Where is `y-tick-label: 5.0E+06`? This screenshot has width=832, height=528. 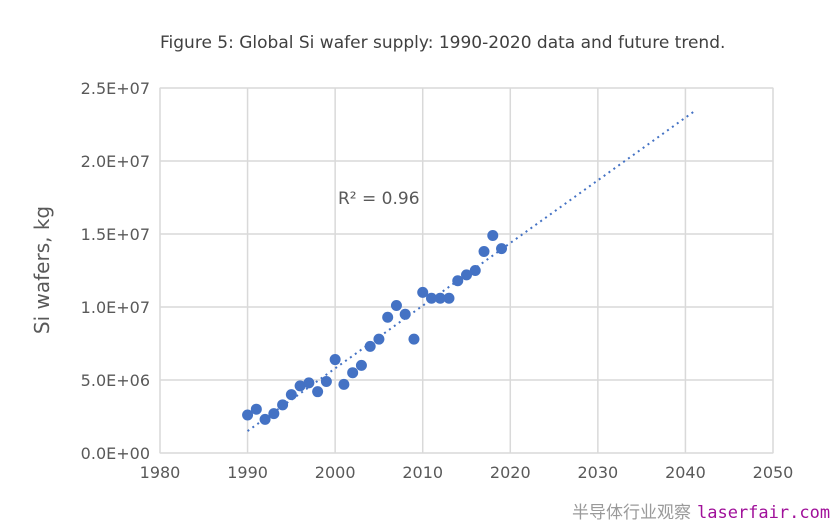
y-tick-label: 5.0E+06 is located at coordinates (115, 380).